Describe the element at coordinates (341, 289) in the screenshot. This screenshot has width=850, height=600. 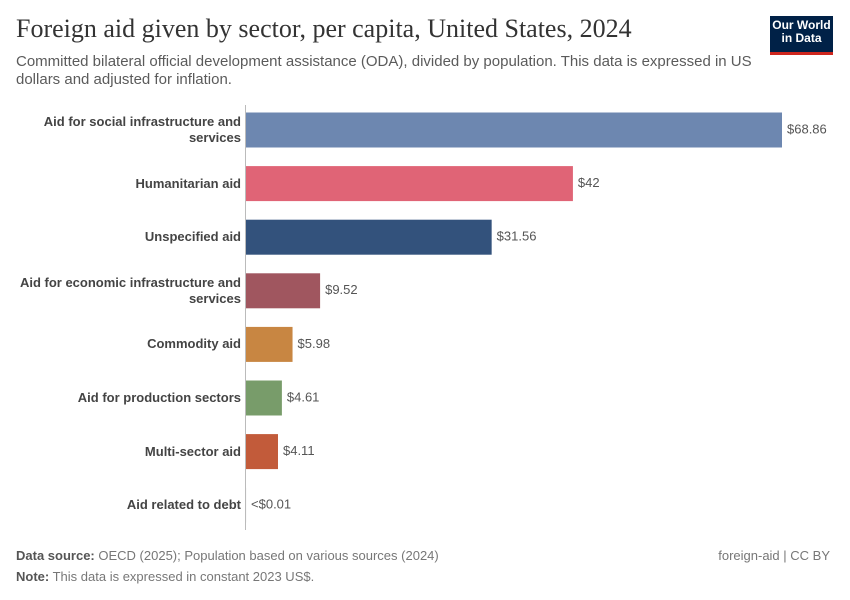
I see `value-label: $9.52` at that location.